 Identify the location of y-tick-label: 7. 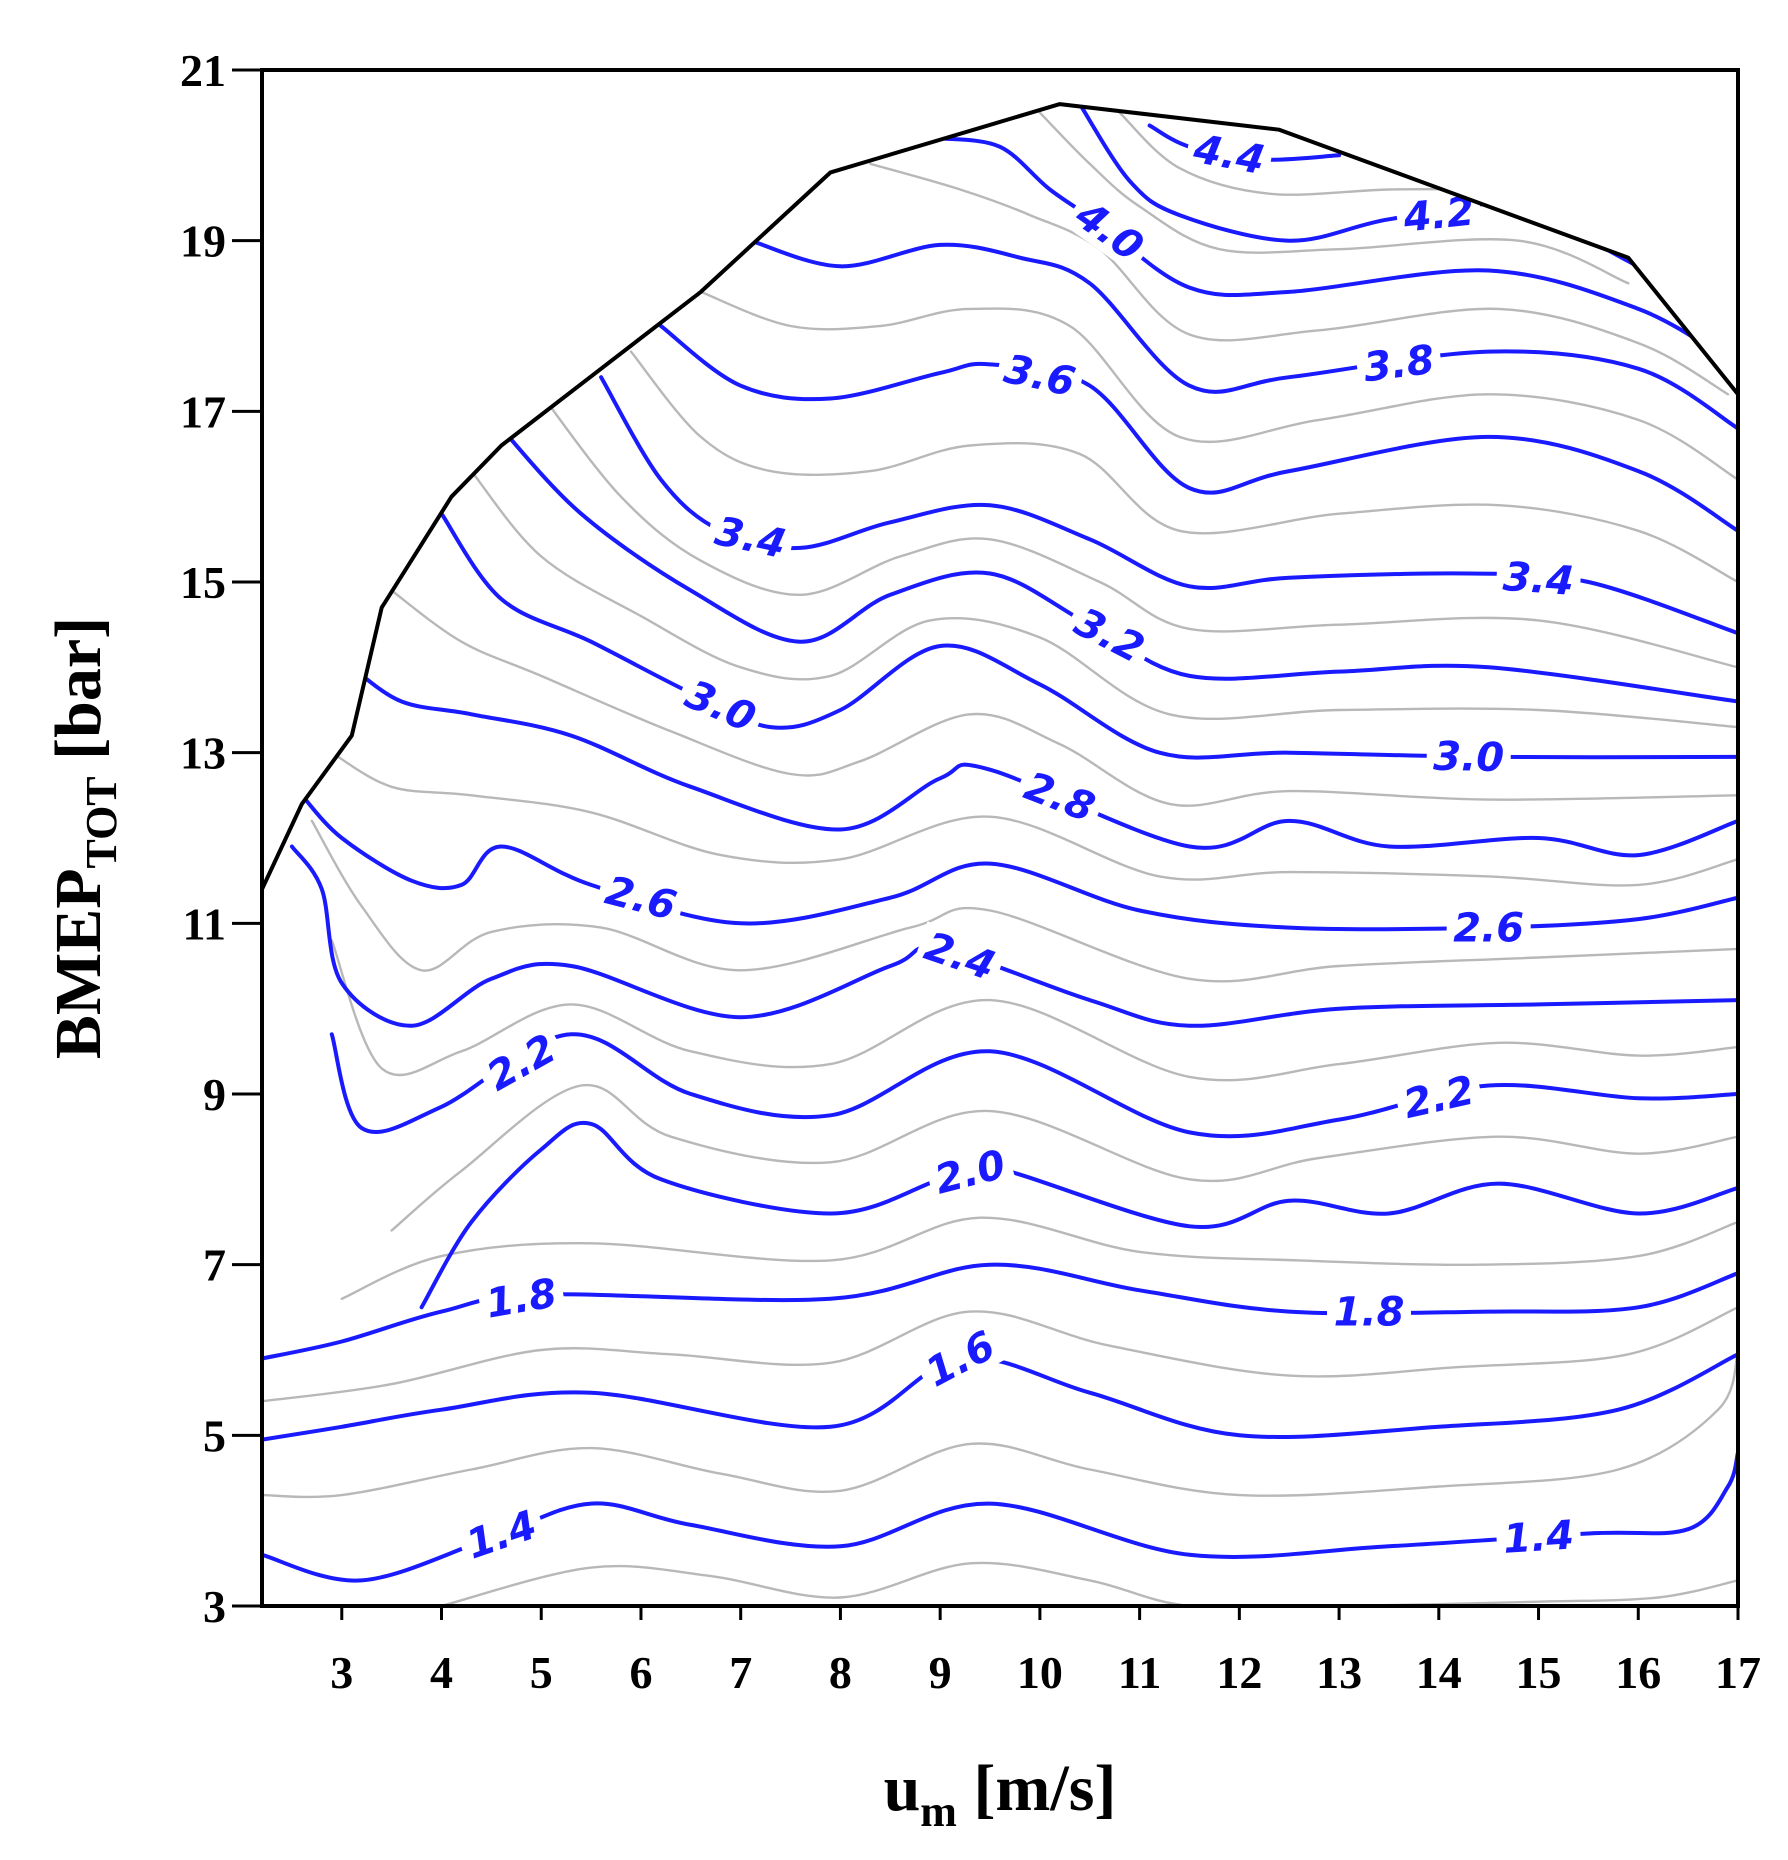
(214, 1265).